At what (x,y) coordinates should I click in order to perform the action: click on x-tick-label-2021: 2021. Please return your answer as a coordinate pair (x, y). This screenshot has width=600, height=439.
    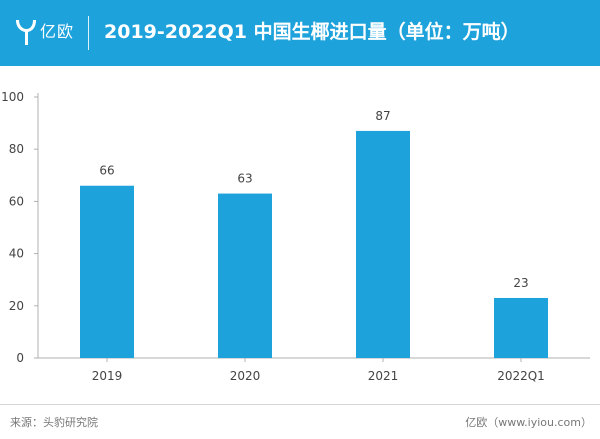
    Looking at the image, I should click on (383, 376).